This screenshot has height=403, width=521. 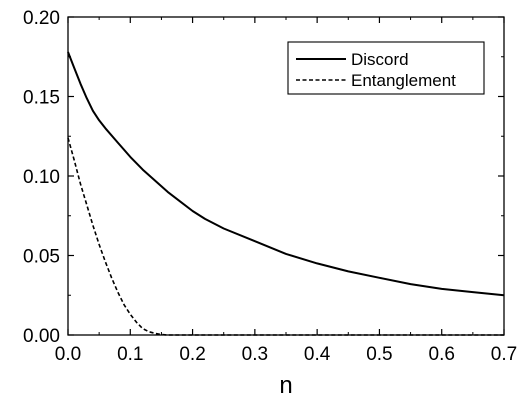 What do you see at coordinates (130, 354) in the screenshot?
I see `x-tick-label: 0.1` at bounding box center [130, 354].